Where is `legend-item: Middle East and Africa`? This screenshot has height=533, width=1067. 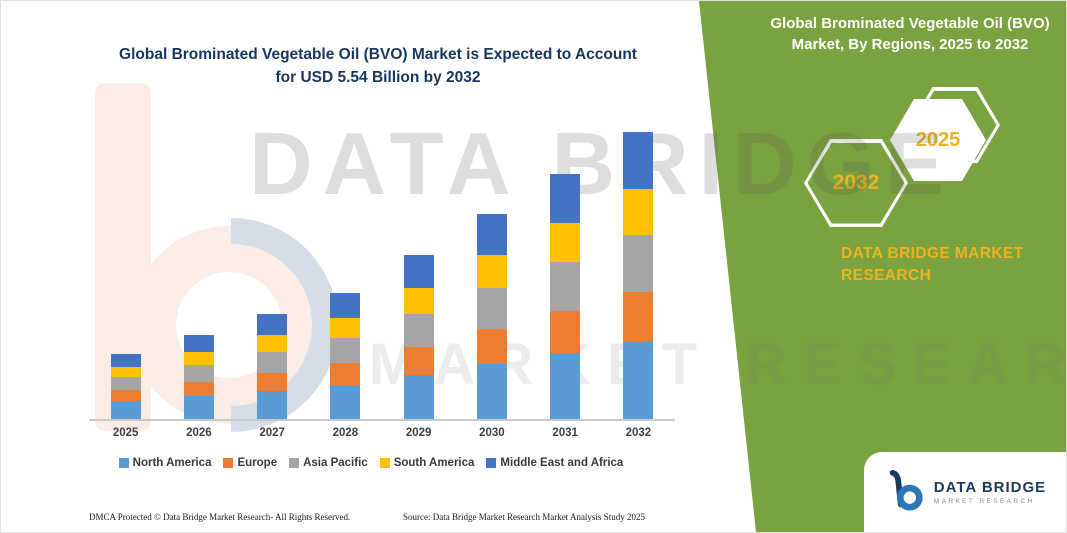 legend-item: Middle East and Africa is located at coordinates (554, 463).